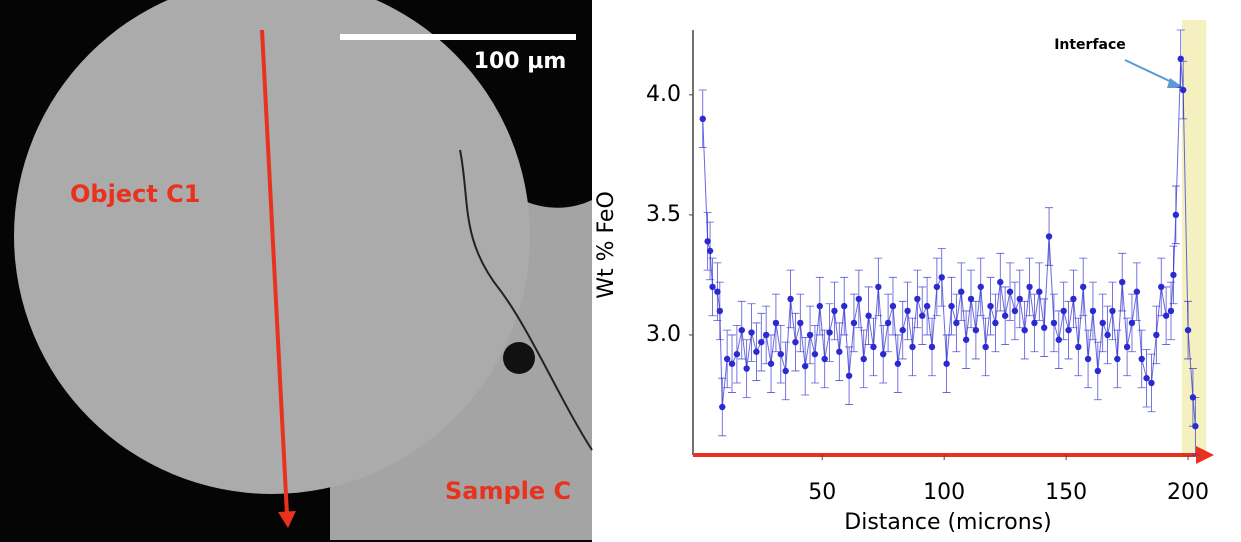 The image size is (1241, 542). What do you see at coordinates (606, 245) in the screenshot?
I see `y-axis-title: Wt % FeO` at bounding box center [606, 245].